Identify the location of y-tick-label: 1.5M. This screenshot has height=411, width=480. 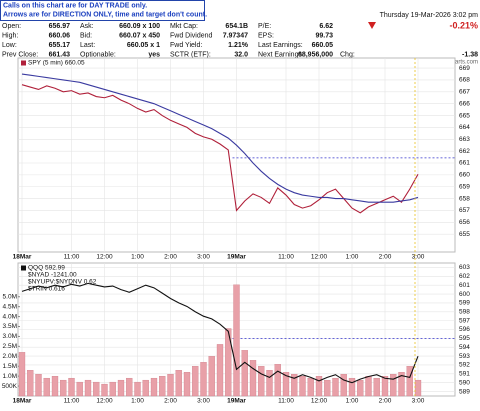
(10, 366).